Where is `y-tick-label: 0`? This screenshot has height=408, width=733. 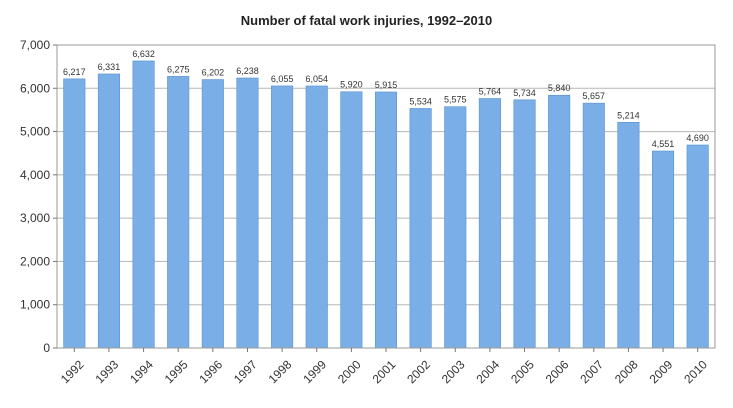
y-tick-label: 0 is located at coordinates (46, 348).